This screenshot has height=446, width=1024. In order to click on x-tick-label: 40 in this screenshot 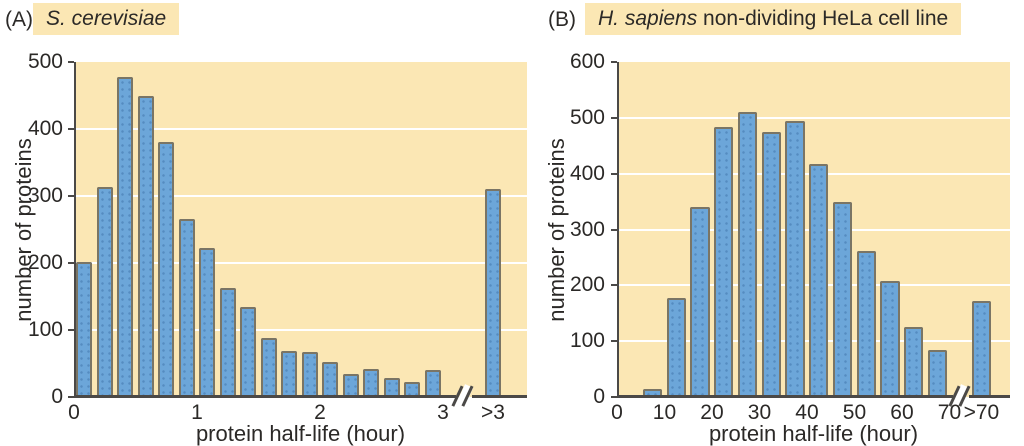, I will do `click(807, 412)`.